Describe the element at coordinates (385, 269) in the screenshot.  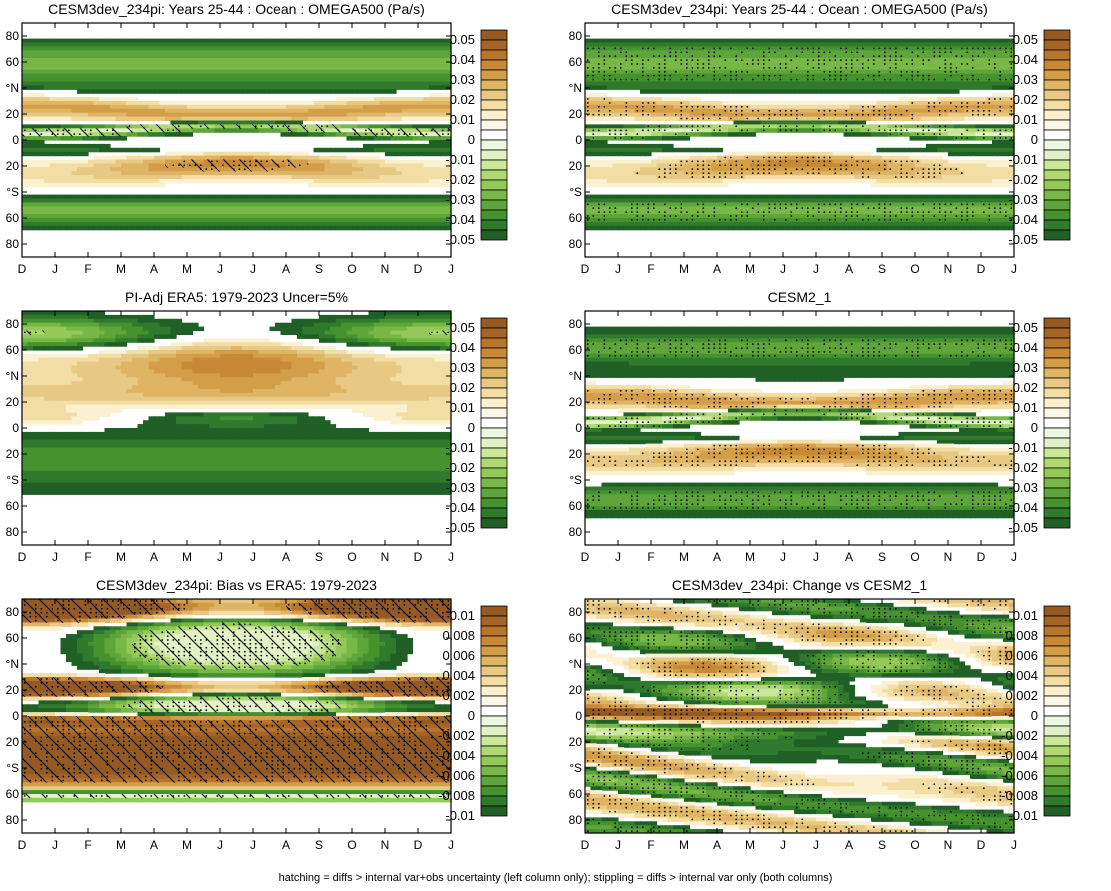
I see `x-tick-label: N` at that location.